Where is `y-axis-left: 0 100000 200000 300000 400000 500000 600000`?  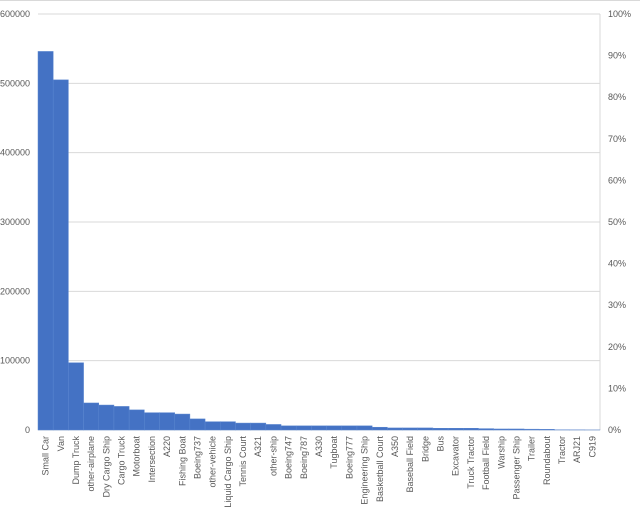 y-axis-left: 0 100000 200000 300000 400000 500000 600000 is located at coordinates (15, 222).